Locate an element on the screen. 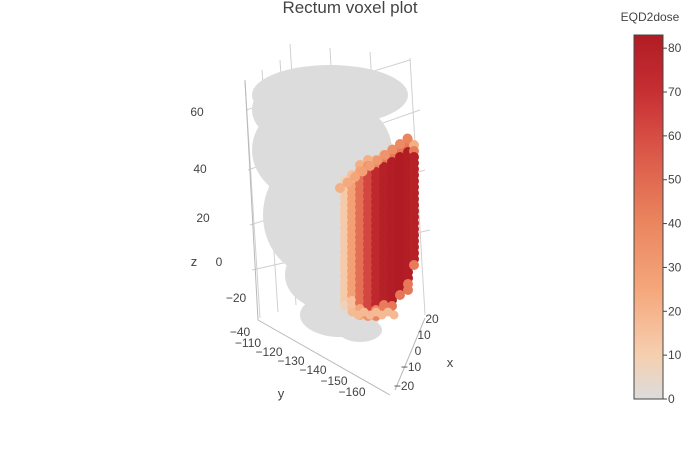 This screenshot has height=450, width=700. colorbar-ticks: 0 10 20 30 40 50 60 70 80 is located at coordinates (672, 223).